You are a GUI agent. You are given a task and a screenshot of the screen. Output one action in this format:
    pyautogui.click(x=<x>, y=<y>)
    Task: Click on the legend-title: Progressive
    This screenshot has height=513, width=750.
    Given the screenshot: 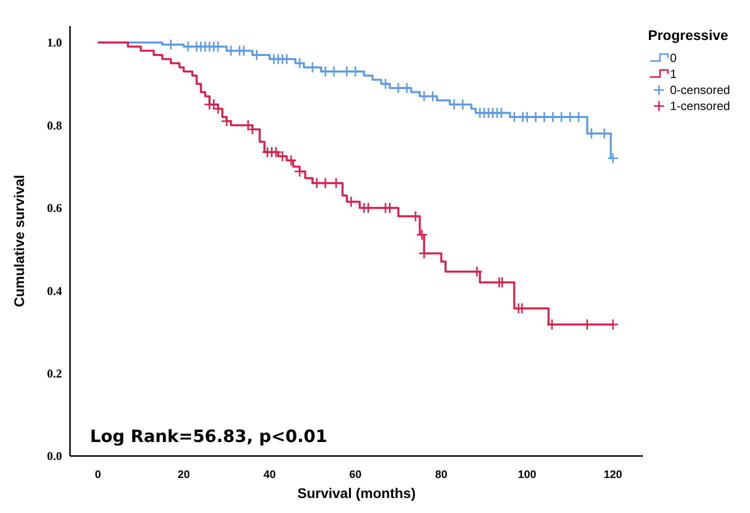 What is the action you would take?
    pyautogui.click(x=688, y=35)
    